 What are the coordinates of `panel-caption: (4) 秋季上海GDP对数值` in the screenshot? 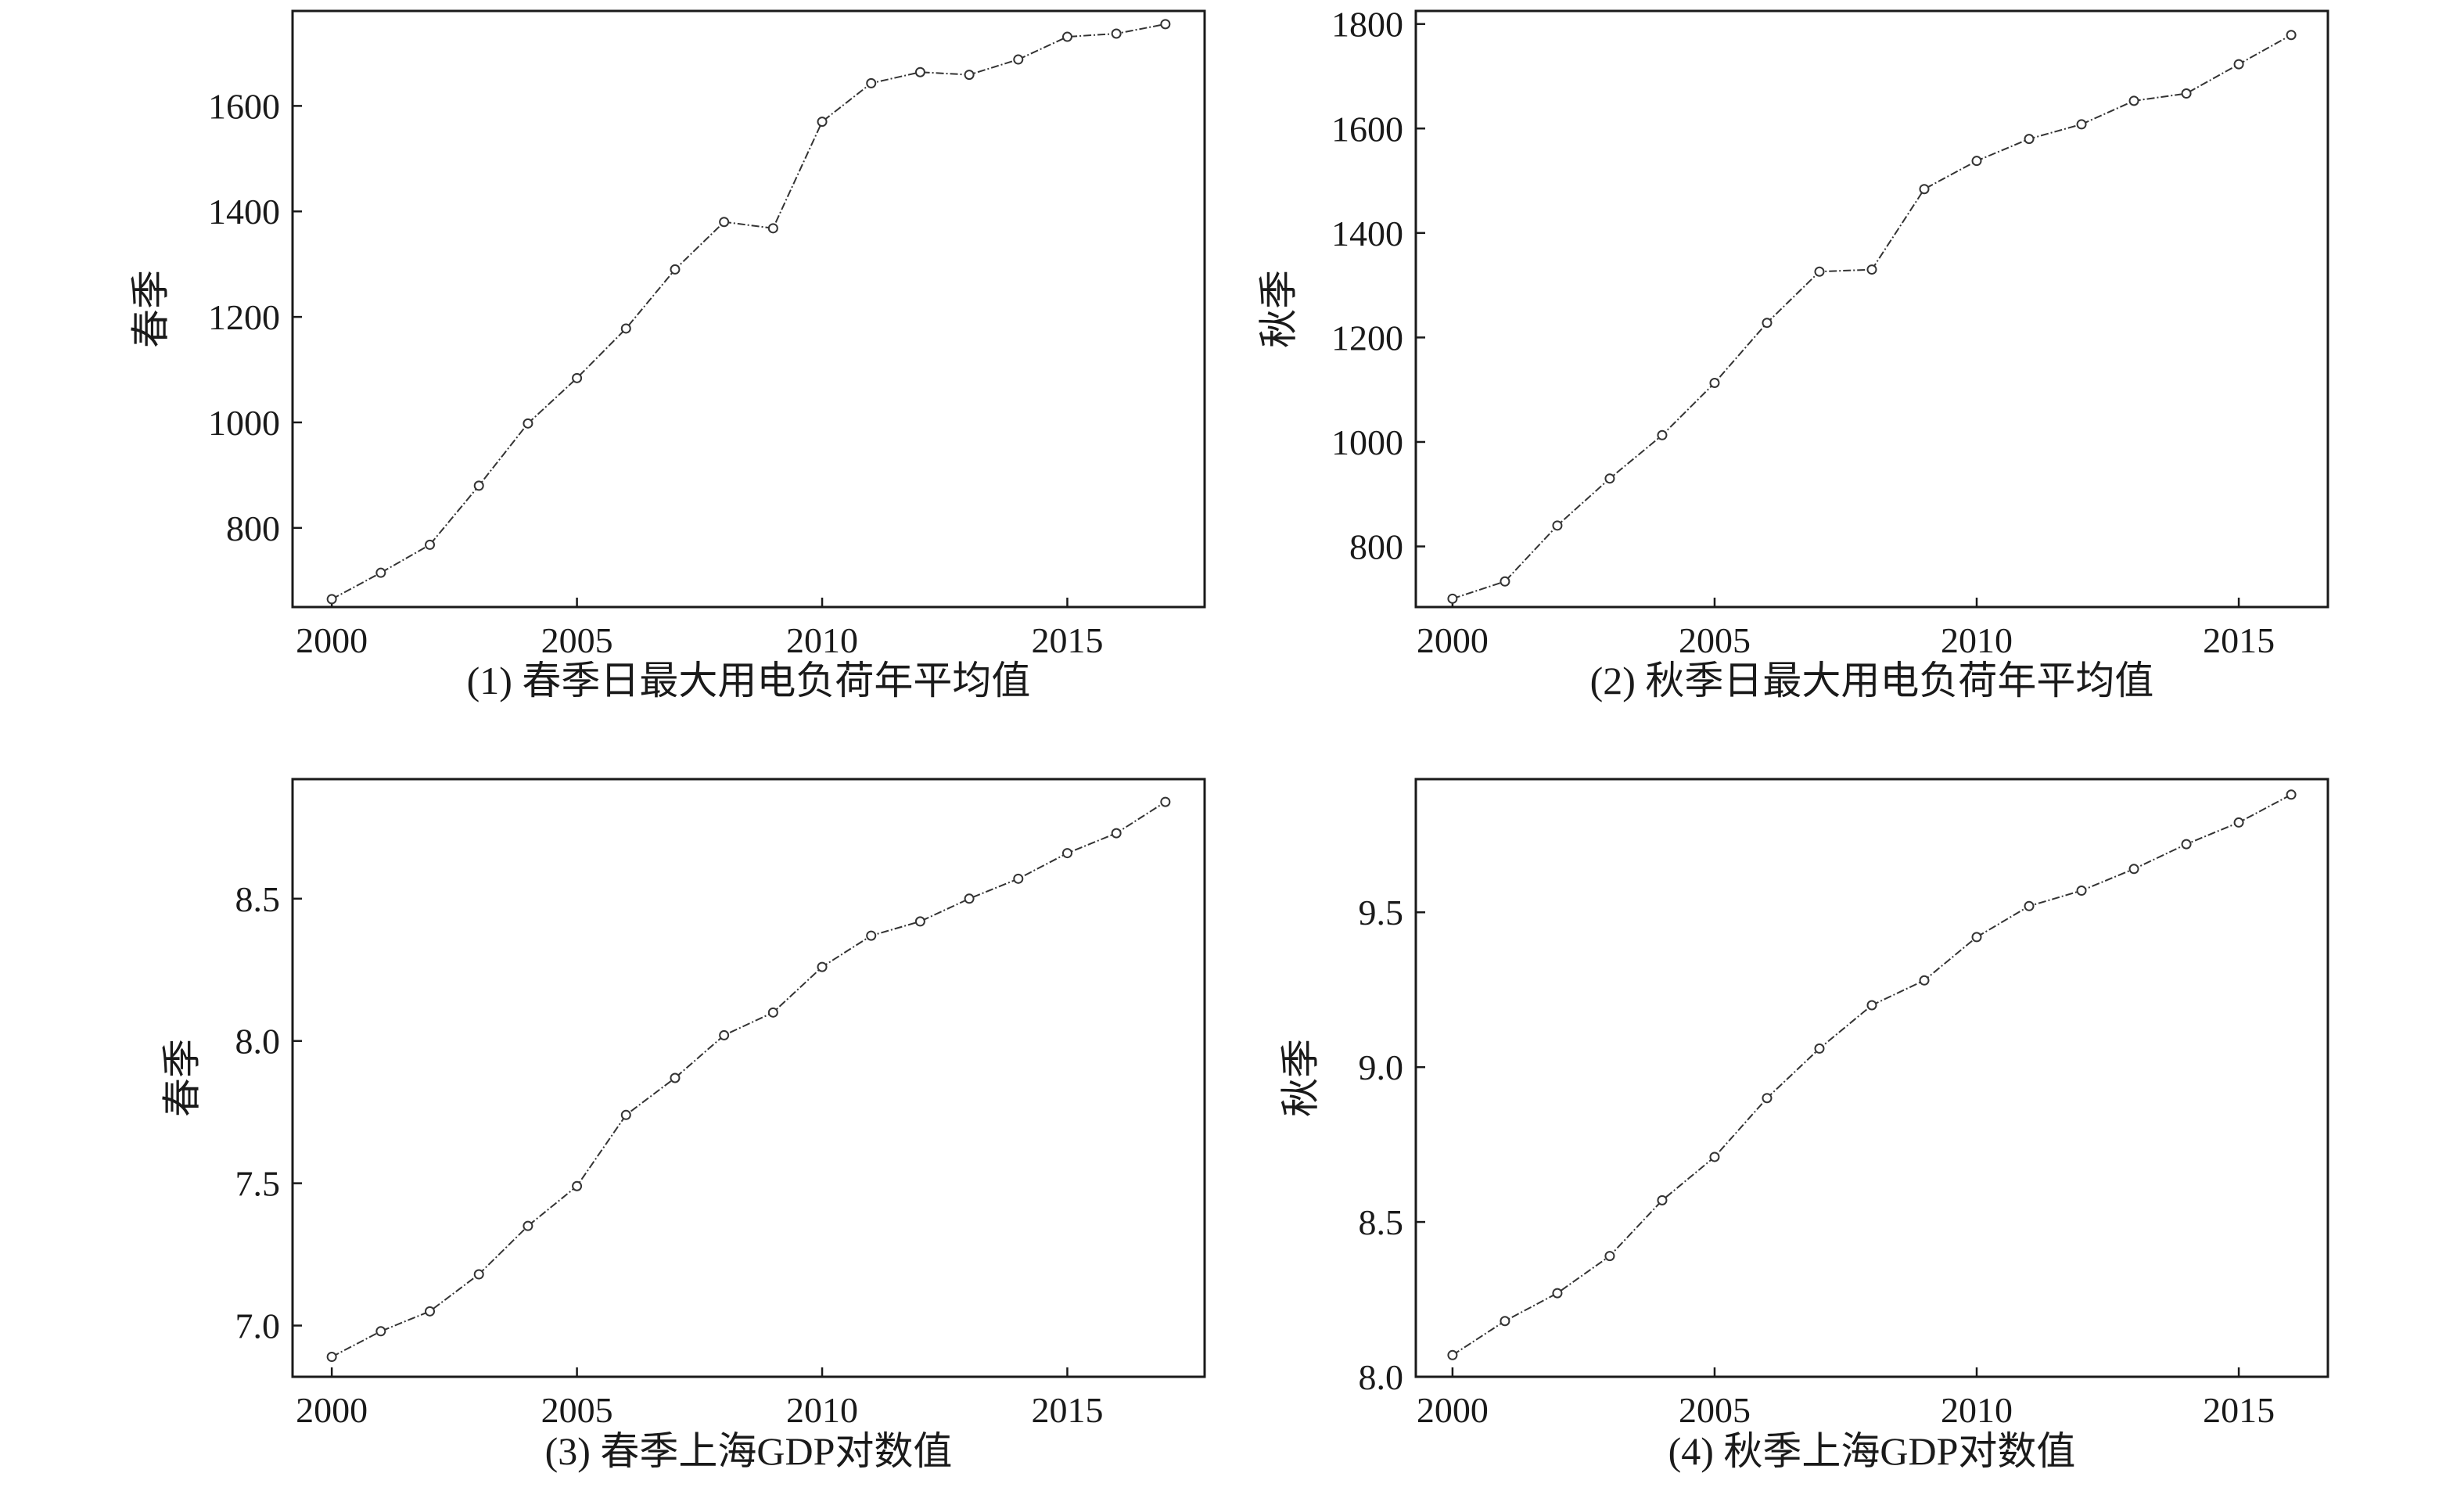 It's located at (1872, 1451).